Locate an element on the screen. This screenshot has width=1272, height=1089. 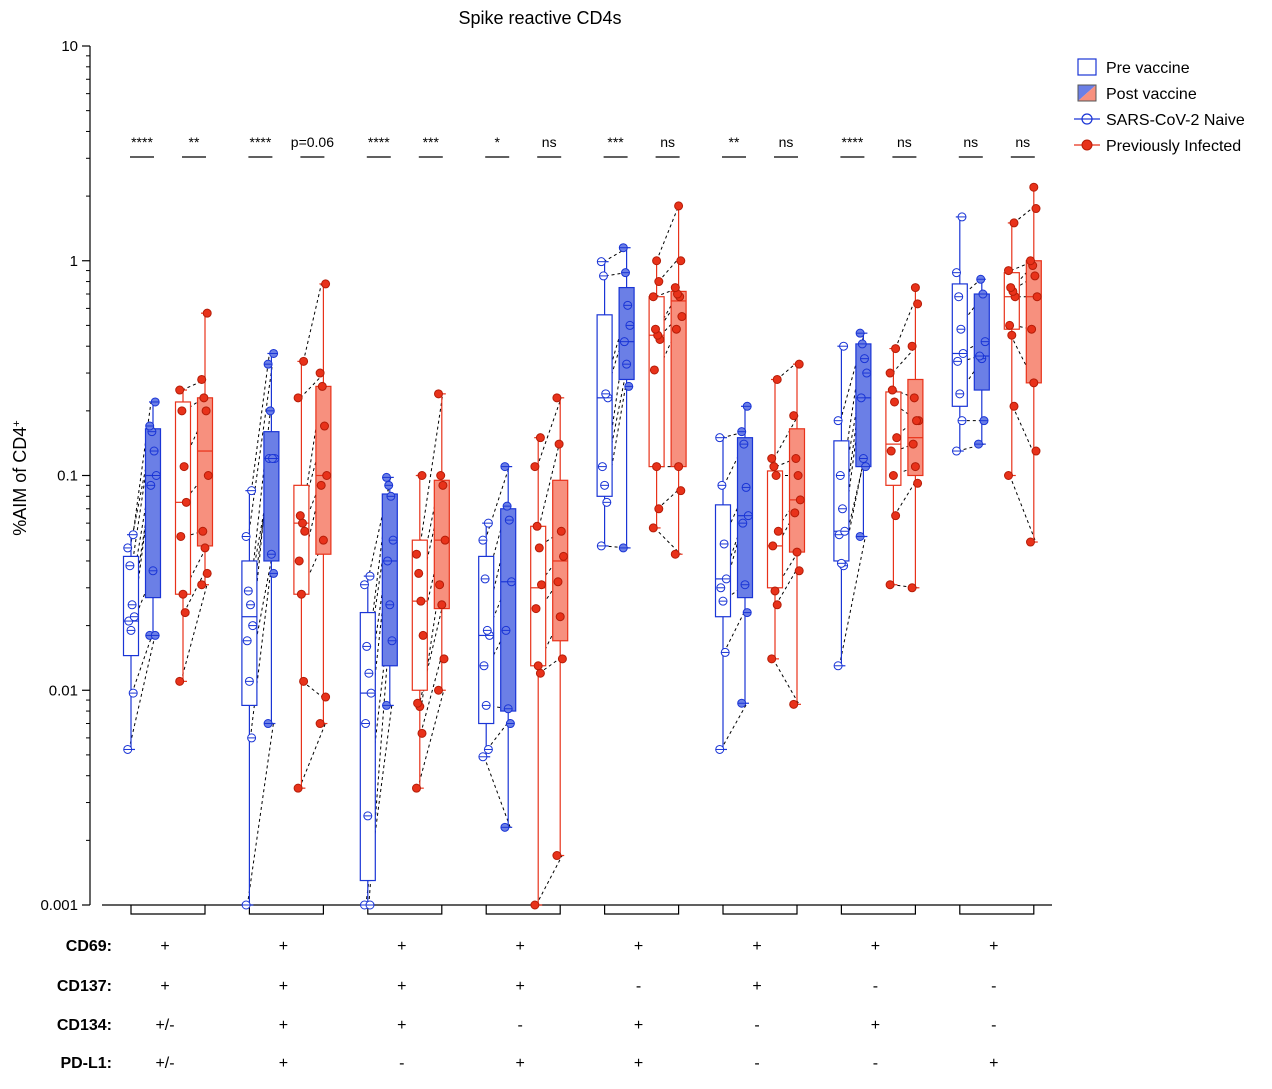
significance-label: **** is located at coordinates (853, 142).